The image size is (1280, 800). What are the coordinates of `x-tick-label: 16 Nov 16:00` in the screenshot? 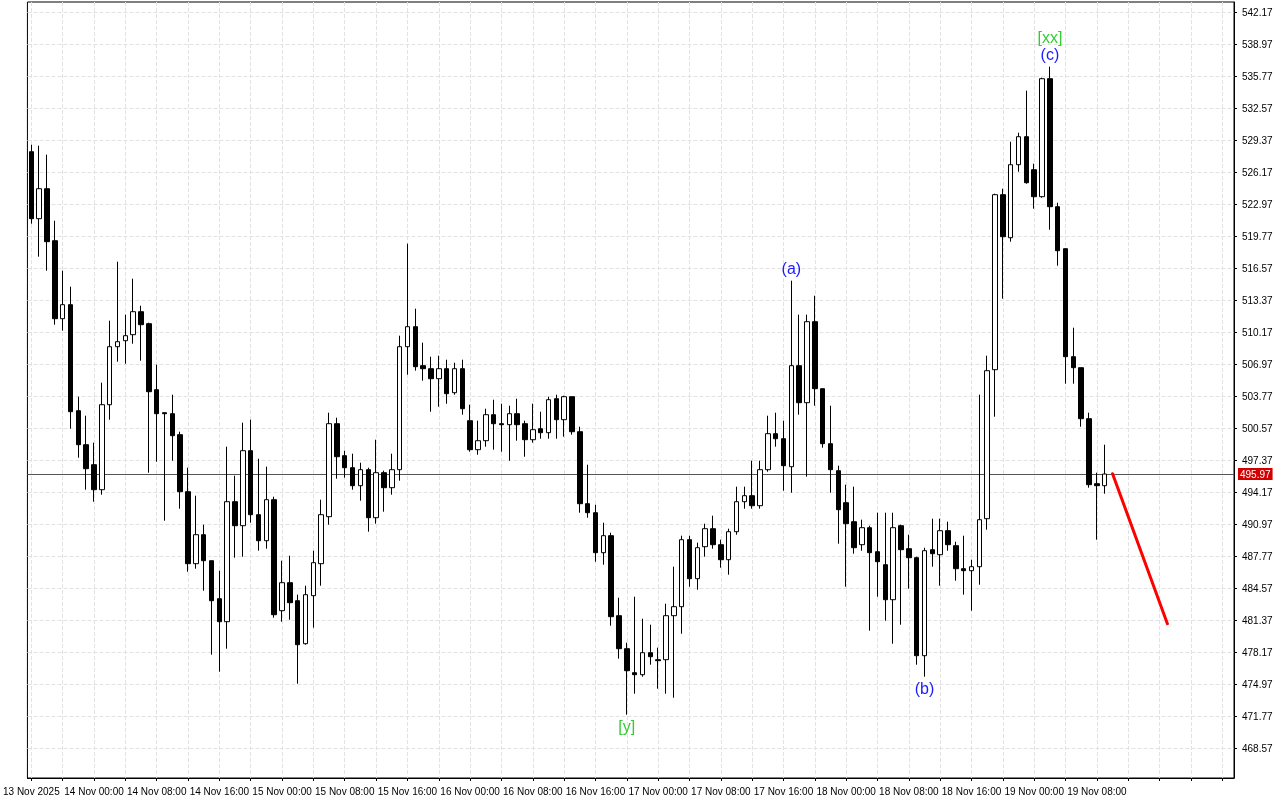 It's located at (595, 791).